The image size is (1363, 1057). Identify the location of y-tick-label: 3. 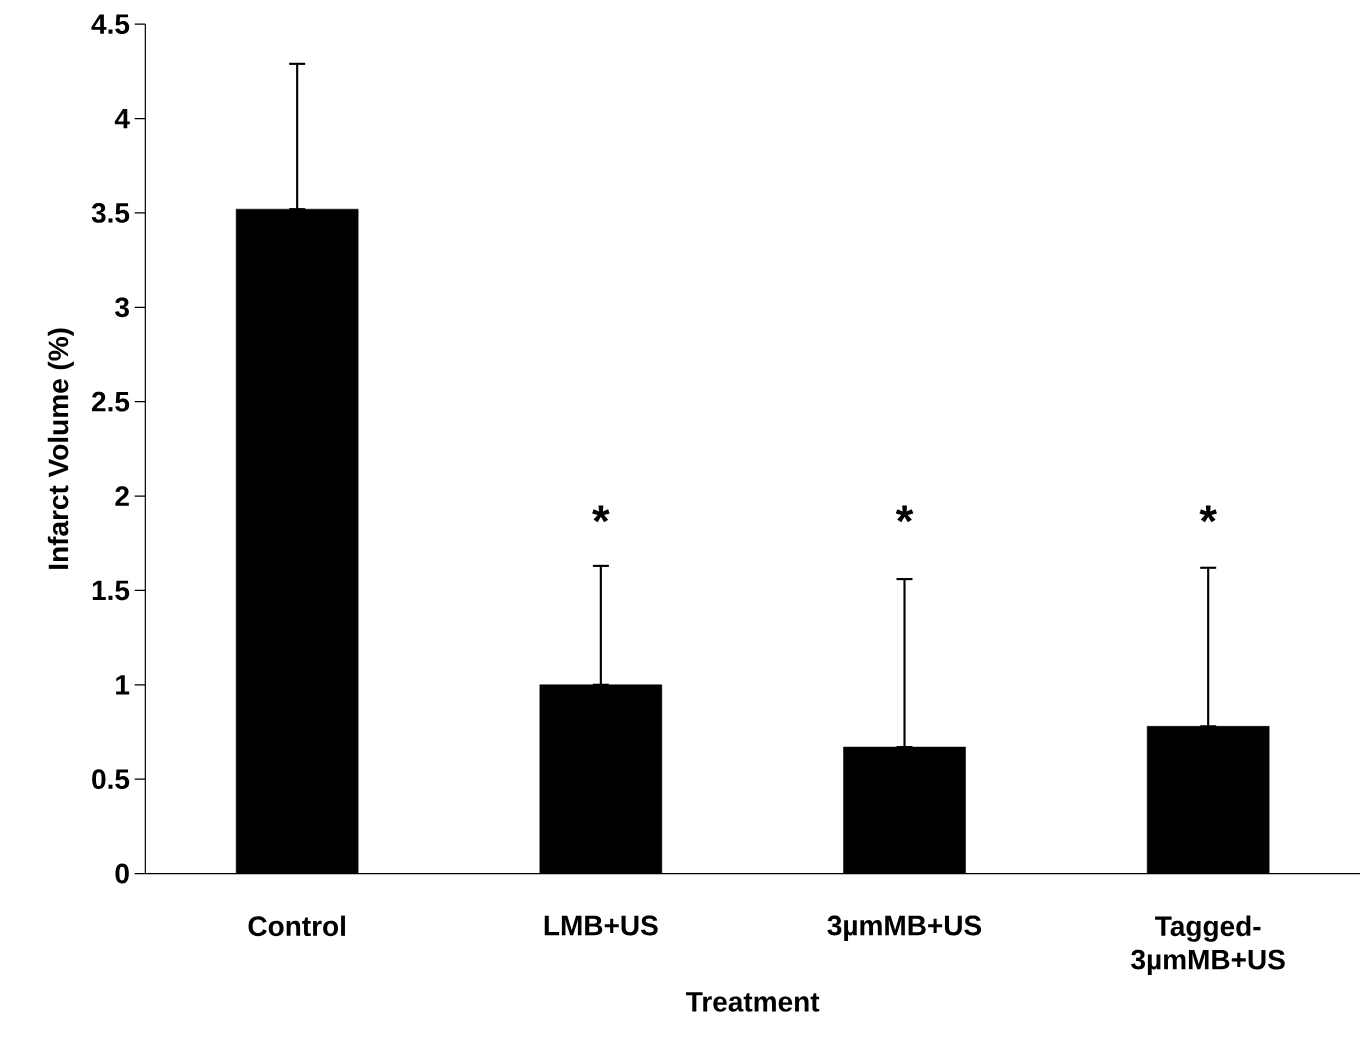
(122, 307).